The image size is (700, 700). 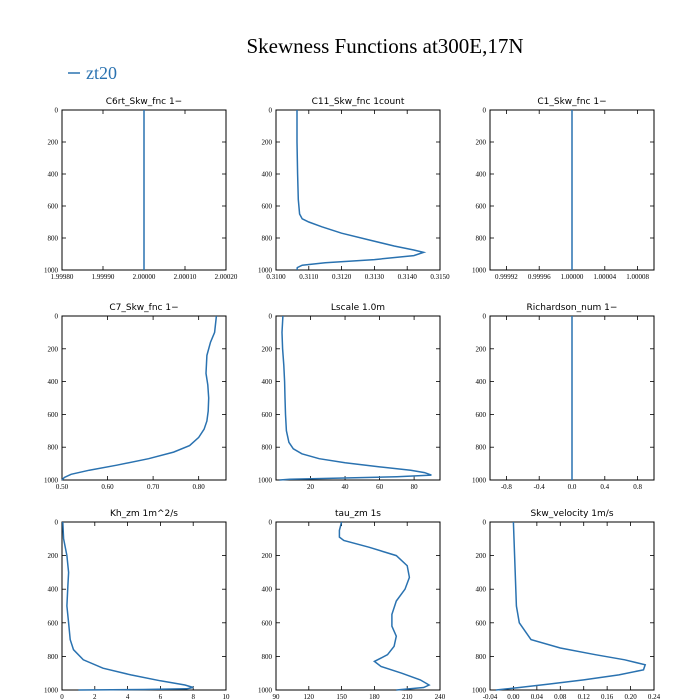 What do you see at coordinates (62, 277) in the screenshot?
I see `x-tick-label: 1.99980` at bounding box center [62, 277].